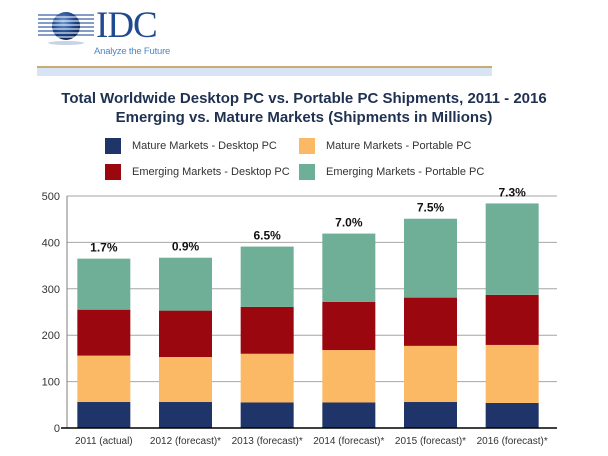 This screenshot has width=608, height=456. What do you see at coordinates (431, 208) in the screenshot?
I see `growth-label: 7.5%` at bounding box center [431, 208].